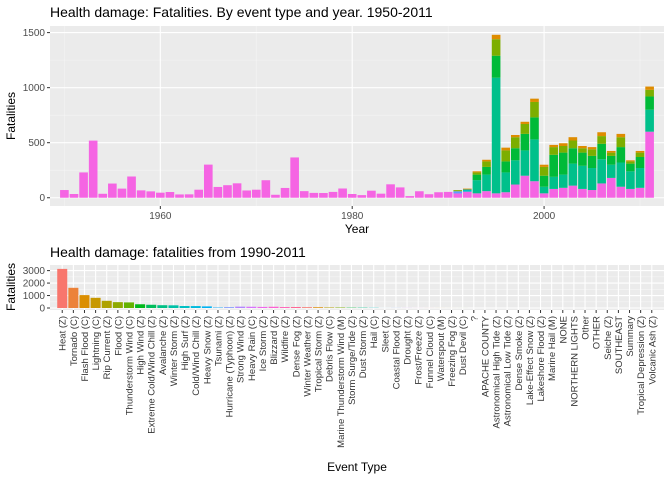 The image size is (672, 480). Describe the element at coordinates (357, 229) in the screenshot. I see `top-x-axis-title: Year` at that location.